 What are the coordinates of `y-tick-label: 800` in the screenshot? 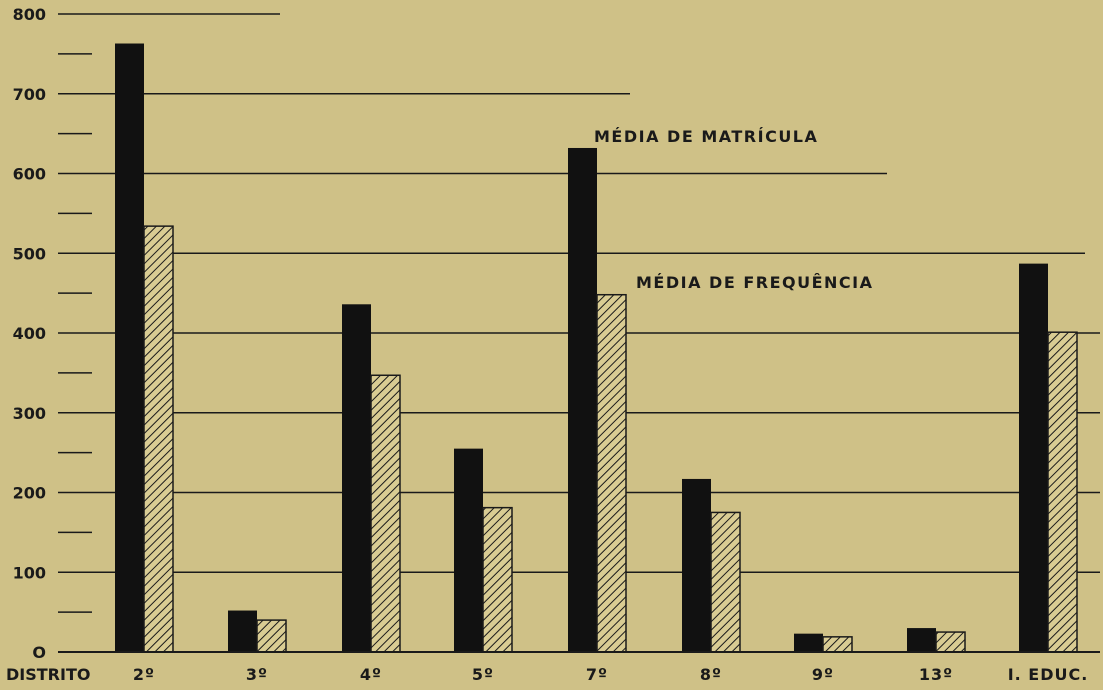 It's located at (29, 14).